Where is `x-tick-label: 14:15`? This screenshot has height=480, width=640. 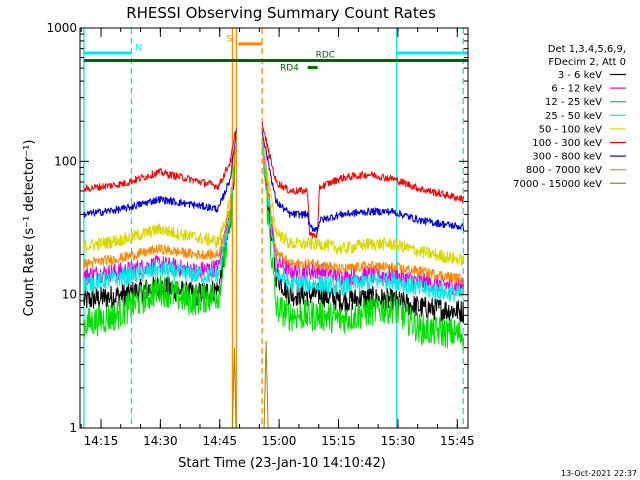
x-tick-label: 14:15 is located at coordinates (101, 441).